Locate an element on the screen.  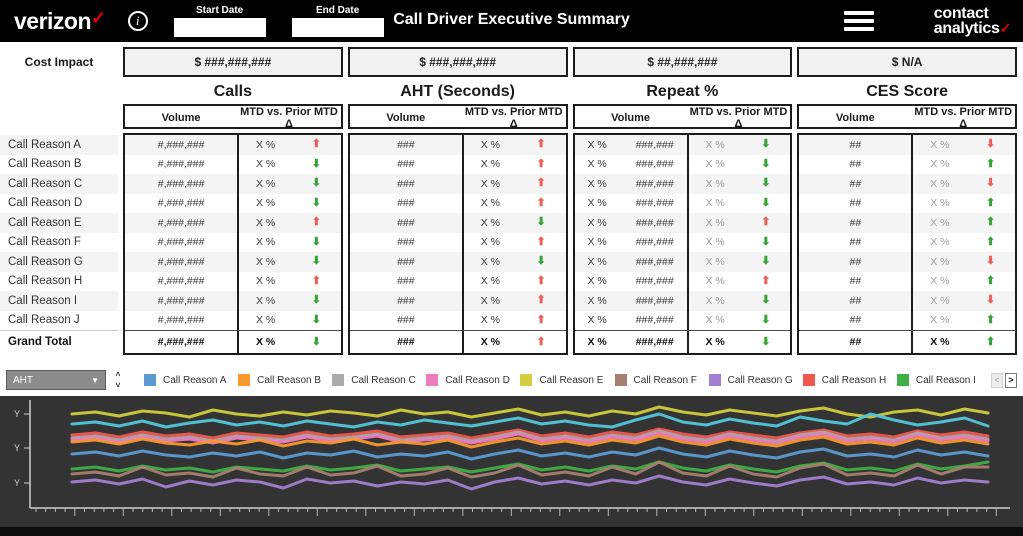
table-row: X % ###,### X % ⬆ is located at coordinates (683, 281).